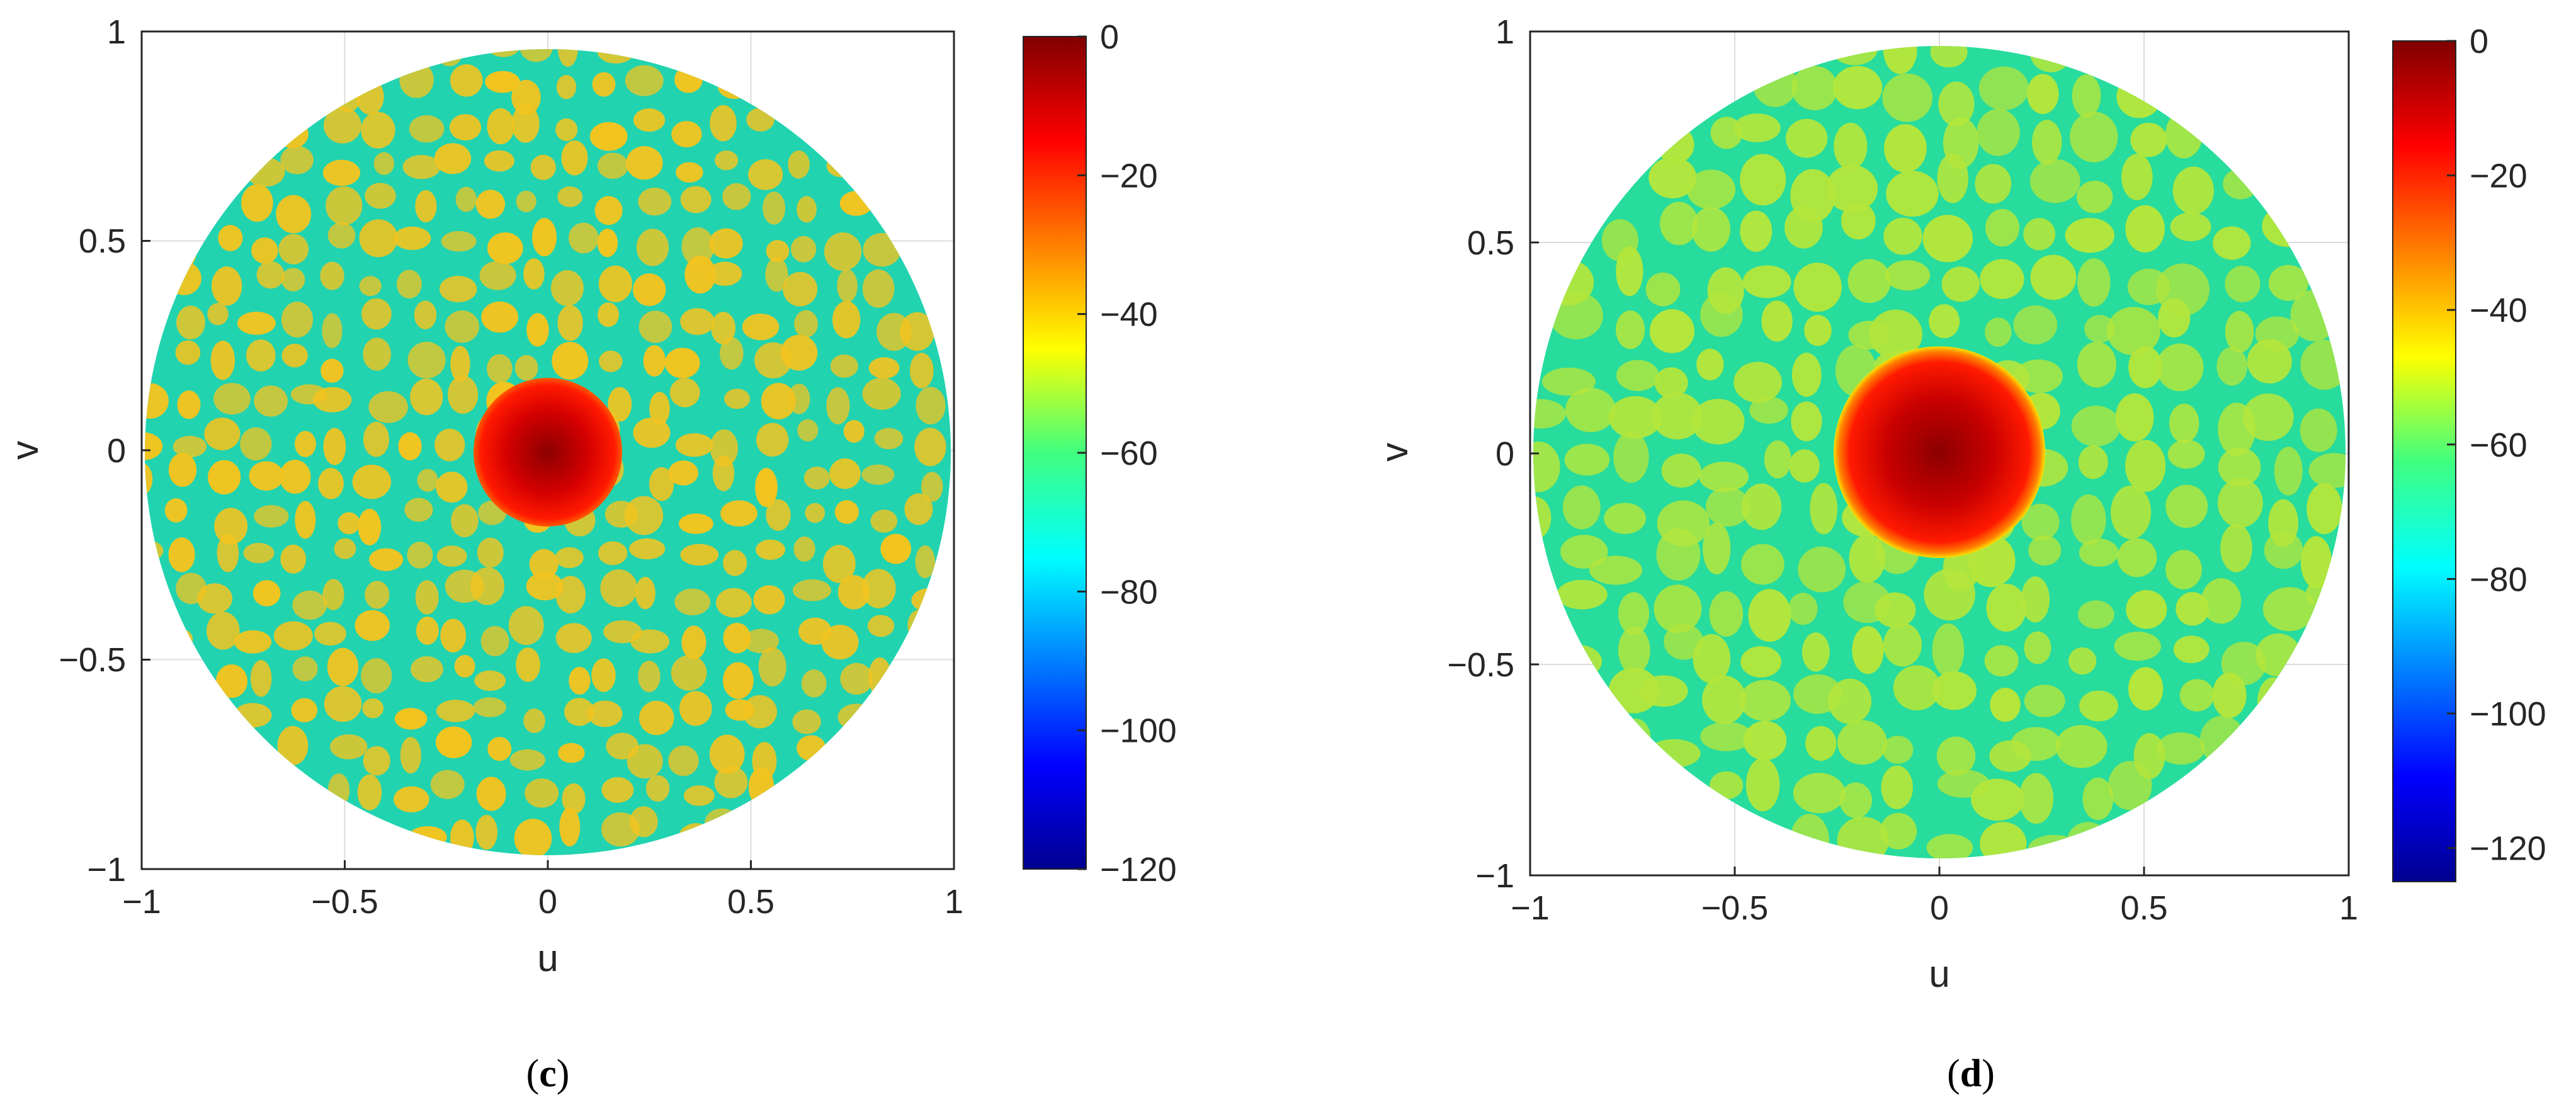 The height and width of the screenshot is (1109, 2576). I want to click on y-tick-label: 1, so click(1504, 32).